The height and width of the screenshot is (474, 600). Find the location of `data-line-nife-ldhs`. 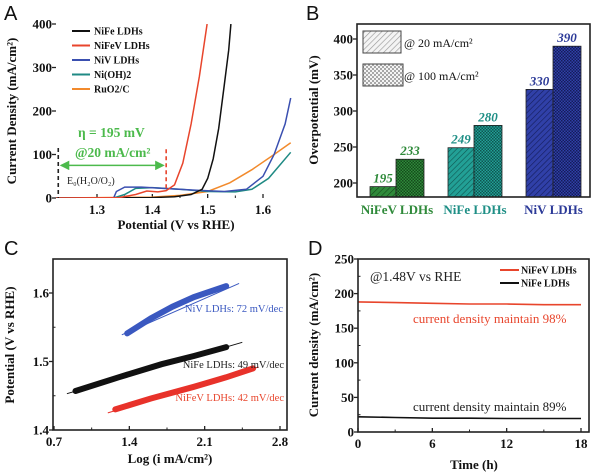

data-line-nife-ldhs is located at coordinates (151, 369).